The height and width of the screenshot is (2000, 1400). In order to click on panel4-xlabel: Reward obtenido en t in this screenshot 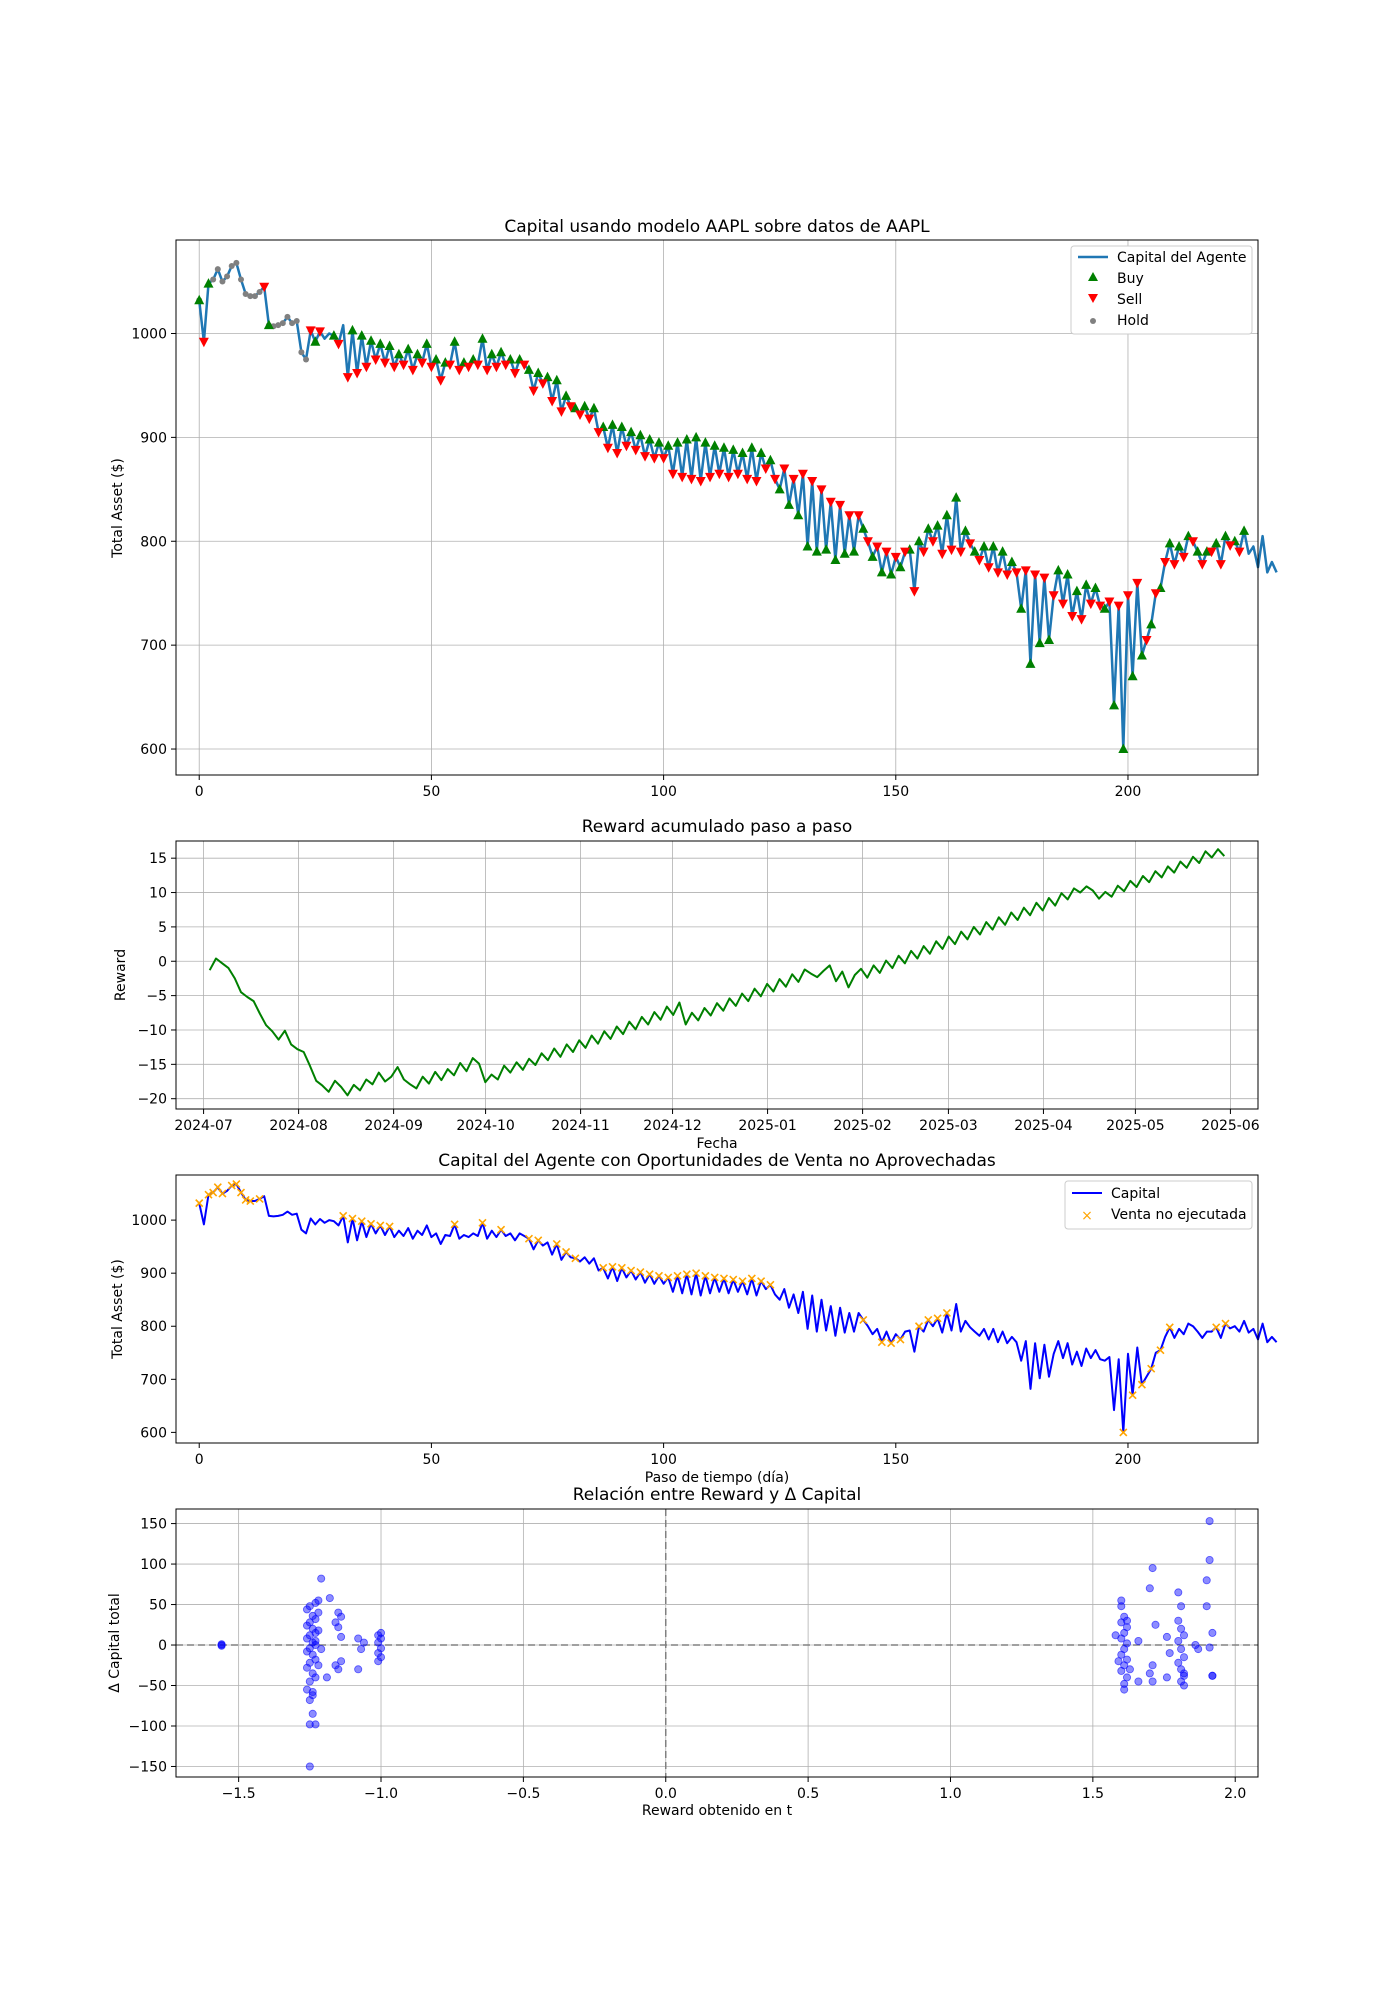, I will do `click(717, 1811)`.